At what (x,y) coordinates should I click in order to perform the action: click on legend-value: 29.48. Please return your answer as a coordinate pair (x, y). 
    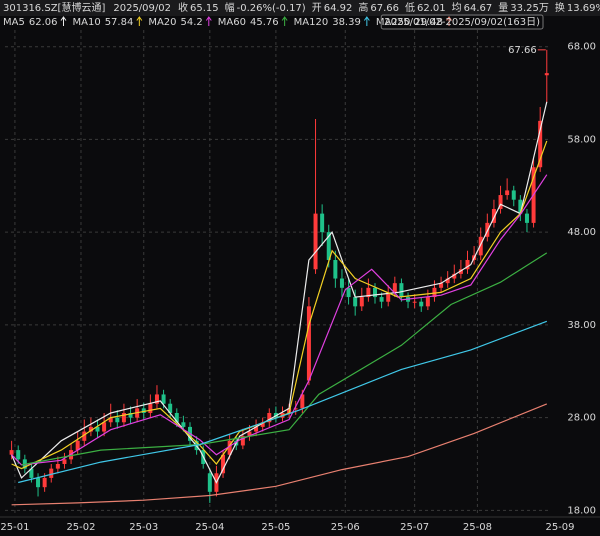
    Looking at the image, I should click on (428, 22).